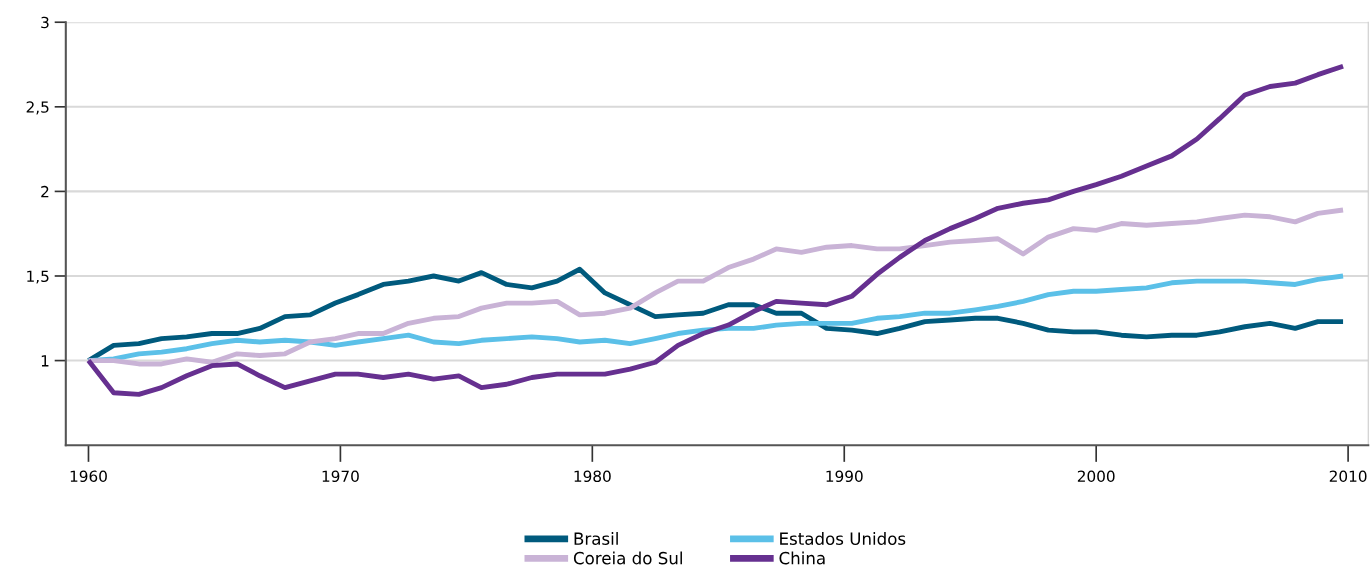  I want to click on x-tick-label: 1960, so click(88, 476).